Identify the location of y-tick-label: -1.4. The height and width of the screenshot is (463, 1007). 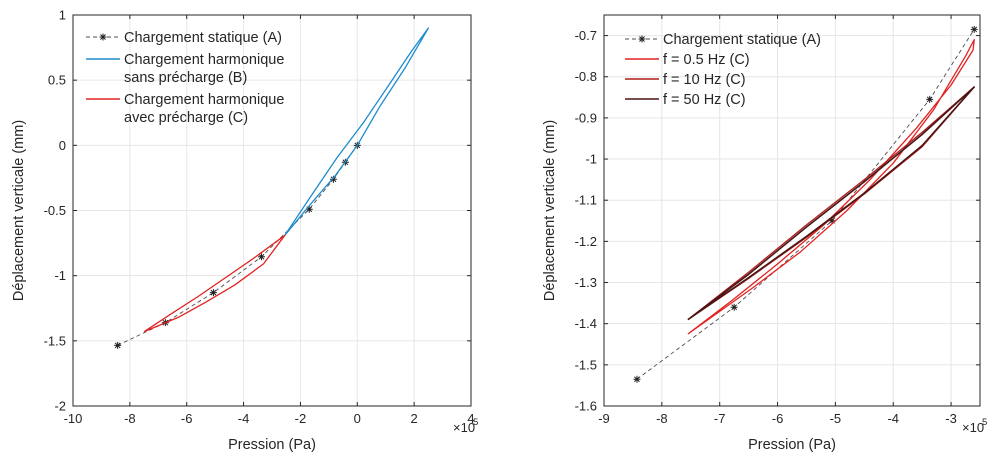
(586, 323).